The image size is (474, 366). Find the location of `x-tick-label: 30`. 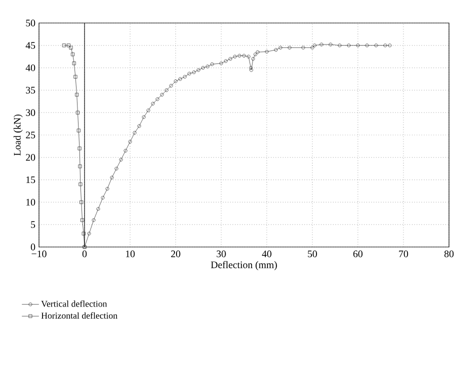

x-tick-label: 30 is located at coordinates (221, 254).